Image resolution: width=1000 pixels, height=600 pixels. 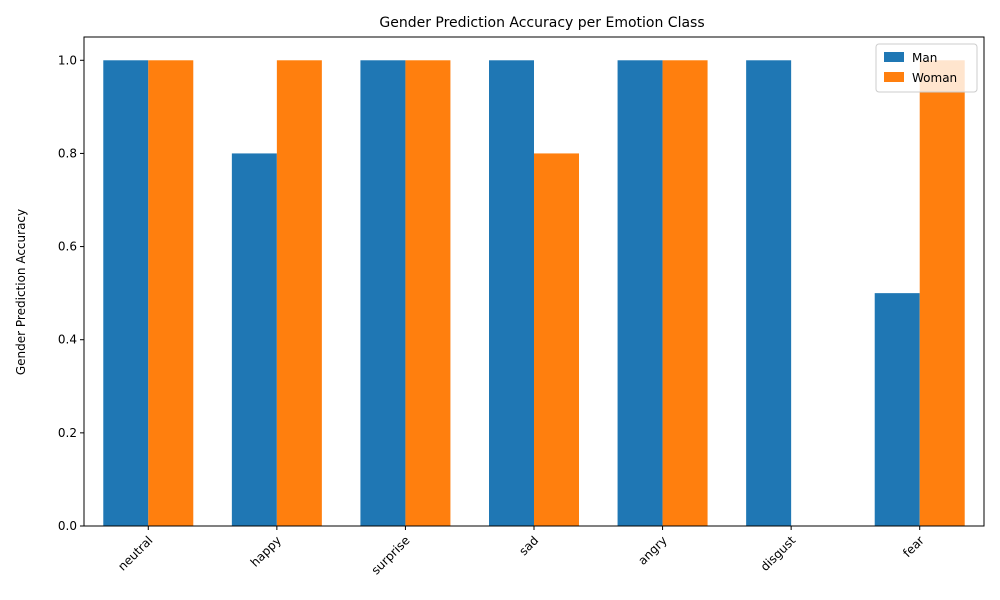 I want to click on bar-man-disgust, so click(x=769, y=293).